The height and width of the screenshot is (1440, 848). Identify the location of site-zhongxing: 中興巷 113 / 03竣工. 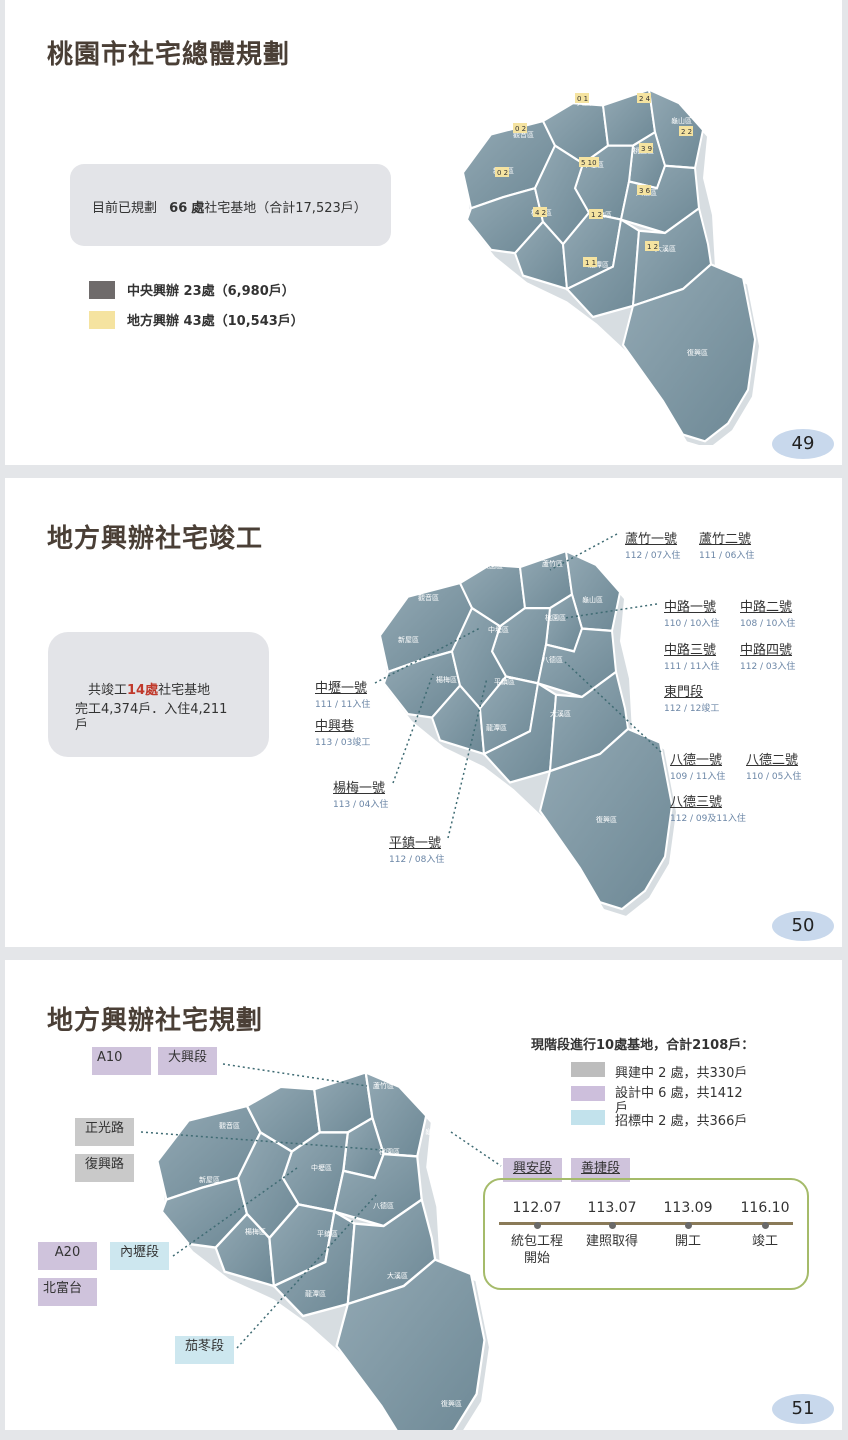
(343, 733).